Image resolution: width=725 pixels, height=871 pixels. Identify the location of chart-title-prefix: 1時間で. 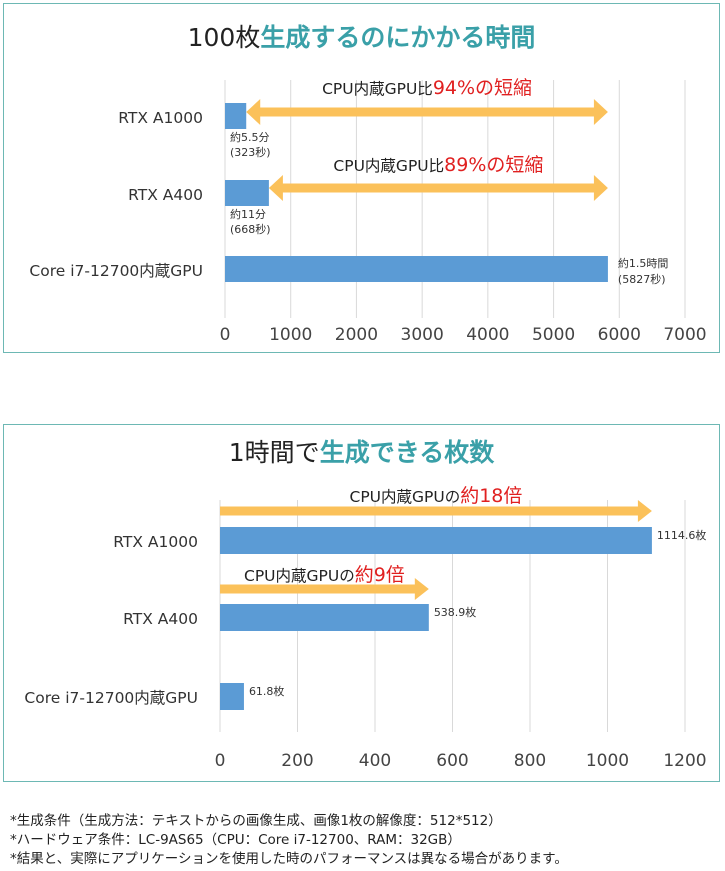
(274, 452).